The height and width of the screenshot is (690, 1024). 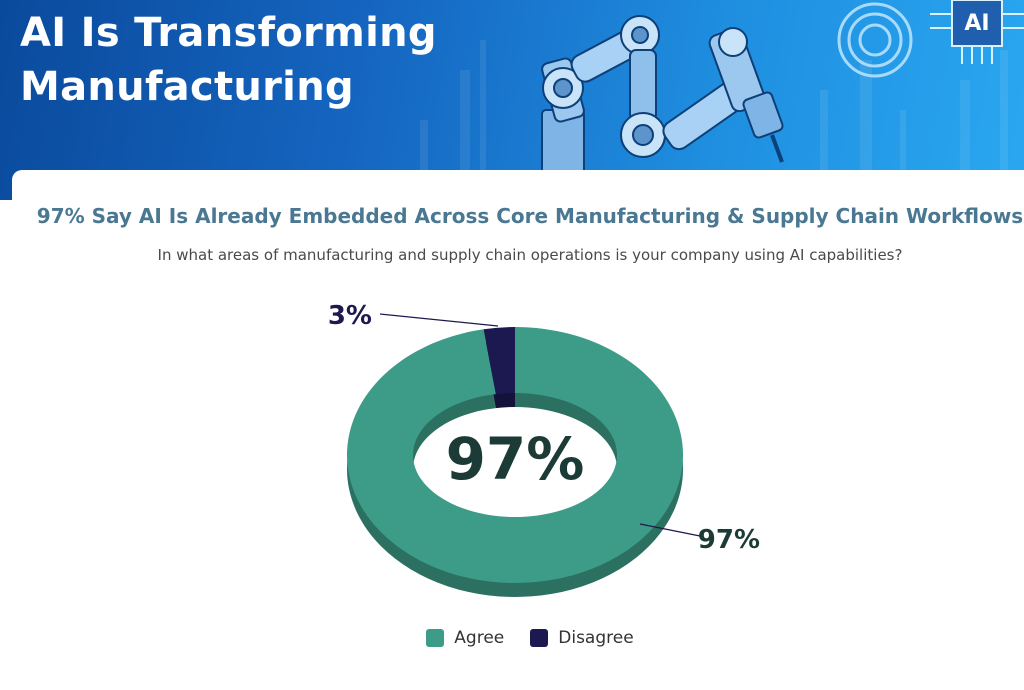 What do you see at coordinates (228, 60) in the screenshot?
I see `page-title: AI Is Transforming Manufacturing` at bounding box center [228, 60].